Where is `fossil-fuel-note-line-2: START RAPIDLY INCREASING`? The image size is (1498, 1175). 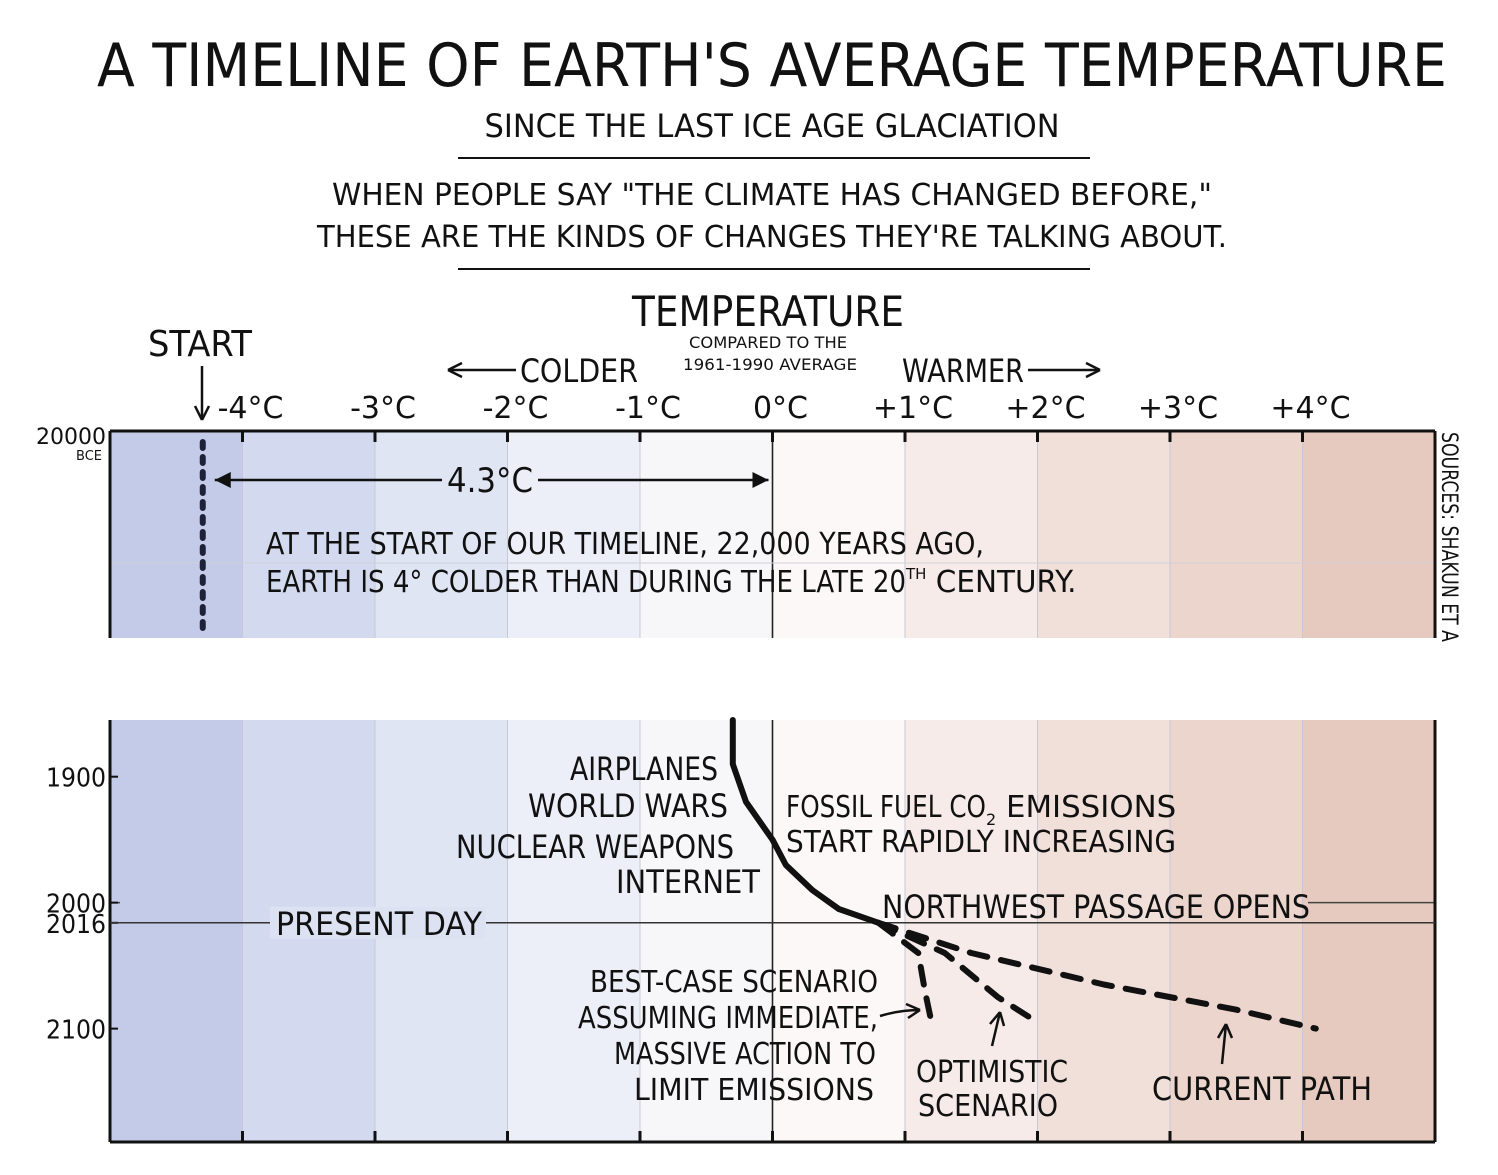 fossil-fuel-note-line-2: START RAPIDLY INCREASING is located at coordinates (981, 842).